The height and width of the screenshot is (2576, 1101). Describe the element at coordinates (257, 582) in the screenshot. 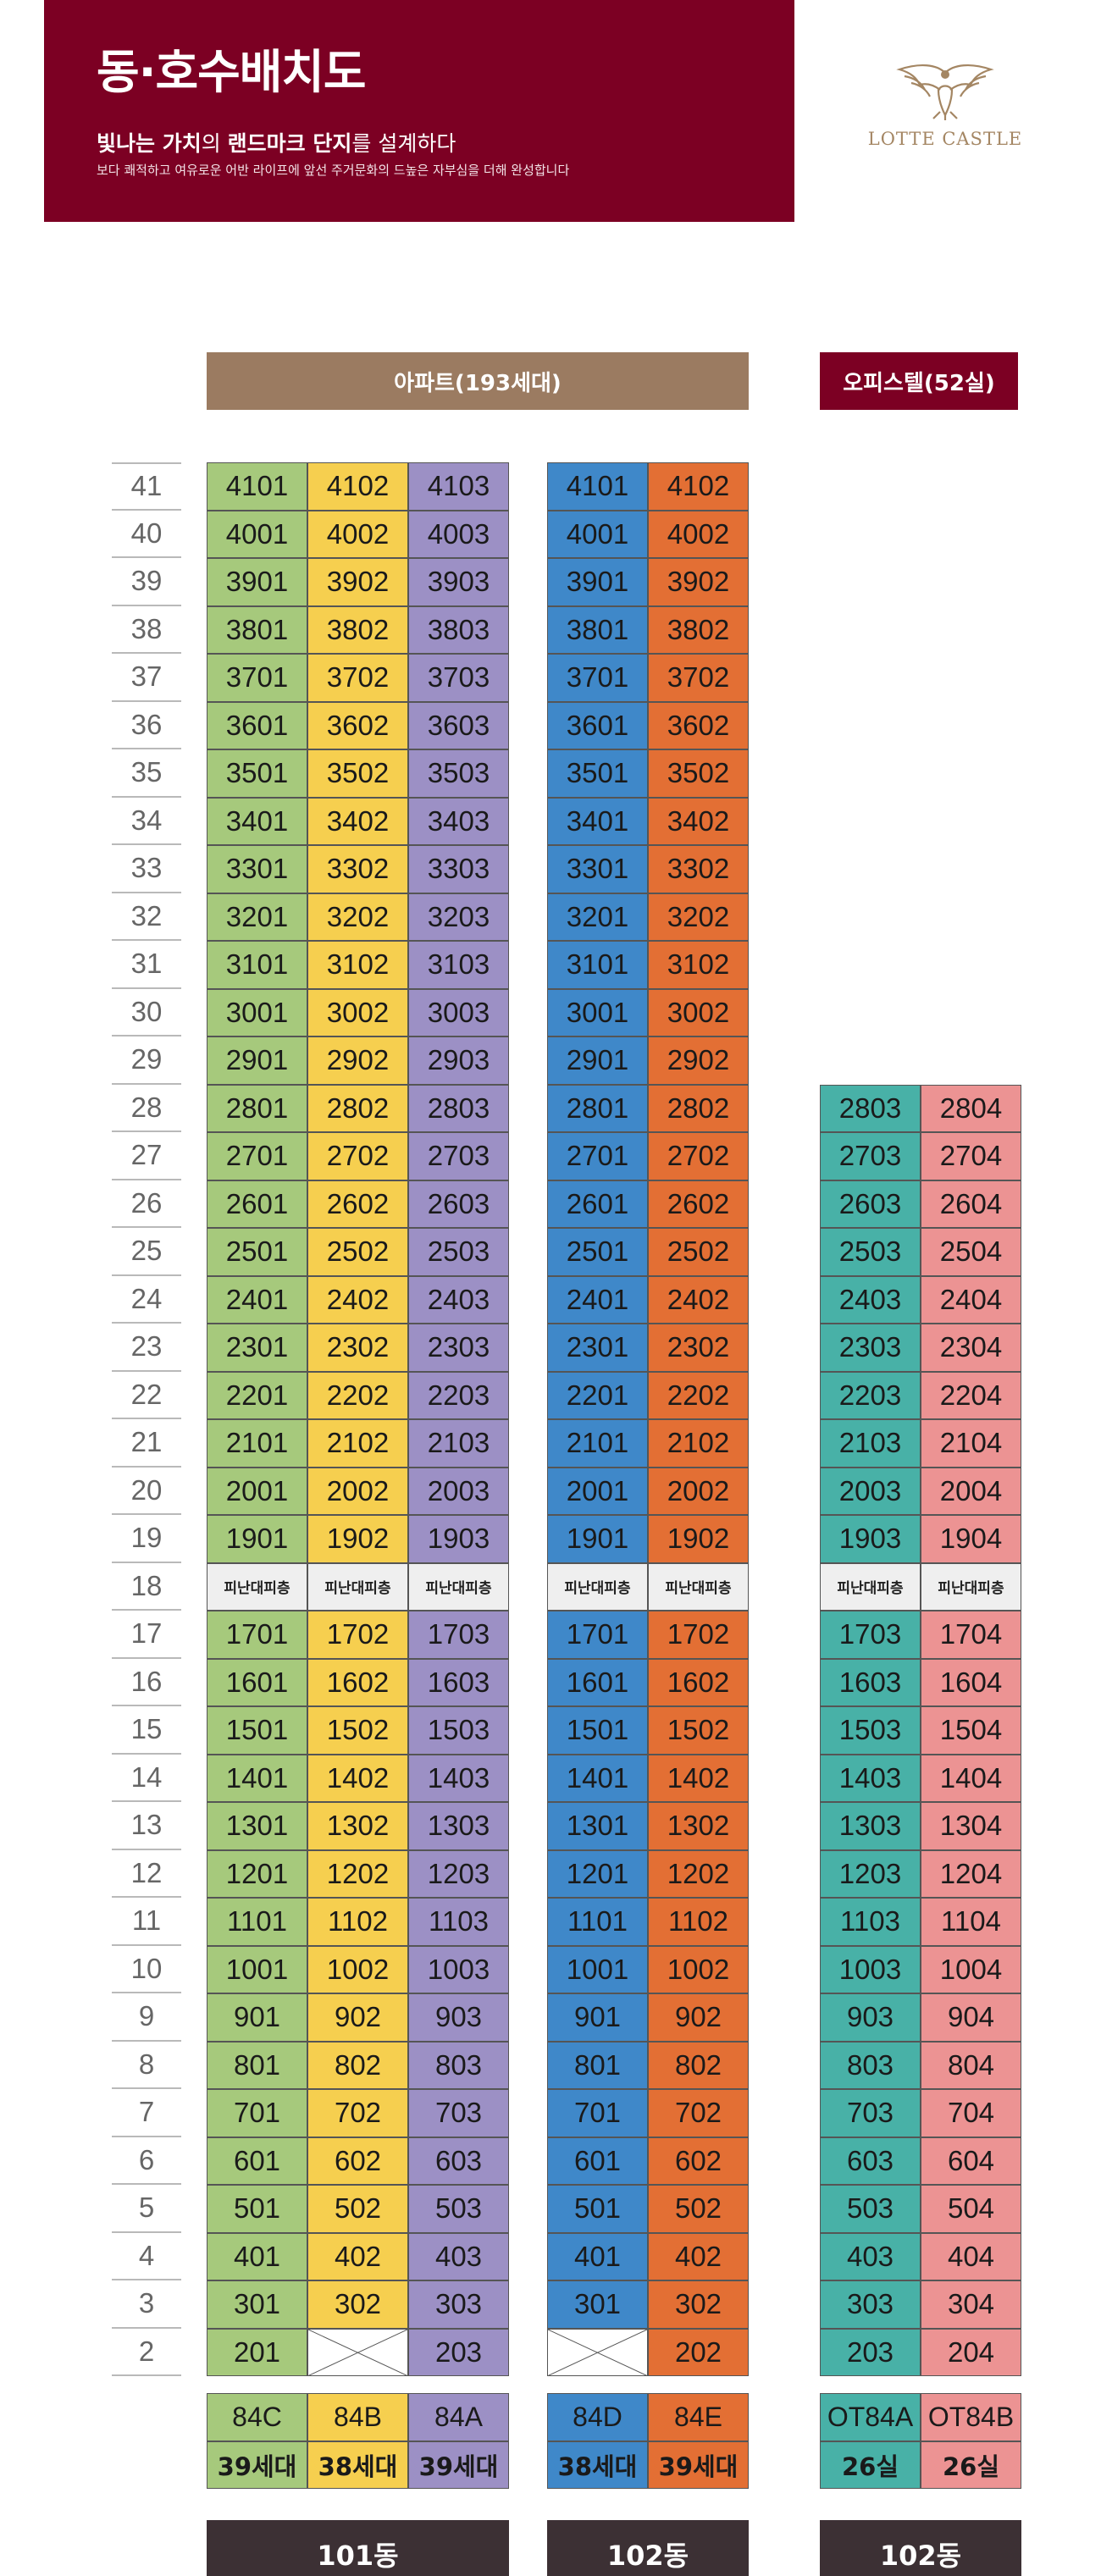

I see `unit-cell: 3901` at that location.